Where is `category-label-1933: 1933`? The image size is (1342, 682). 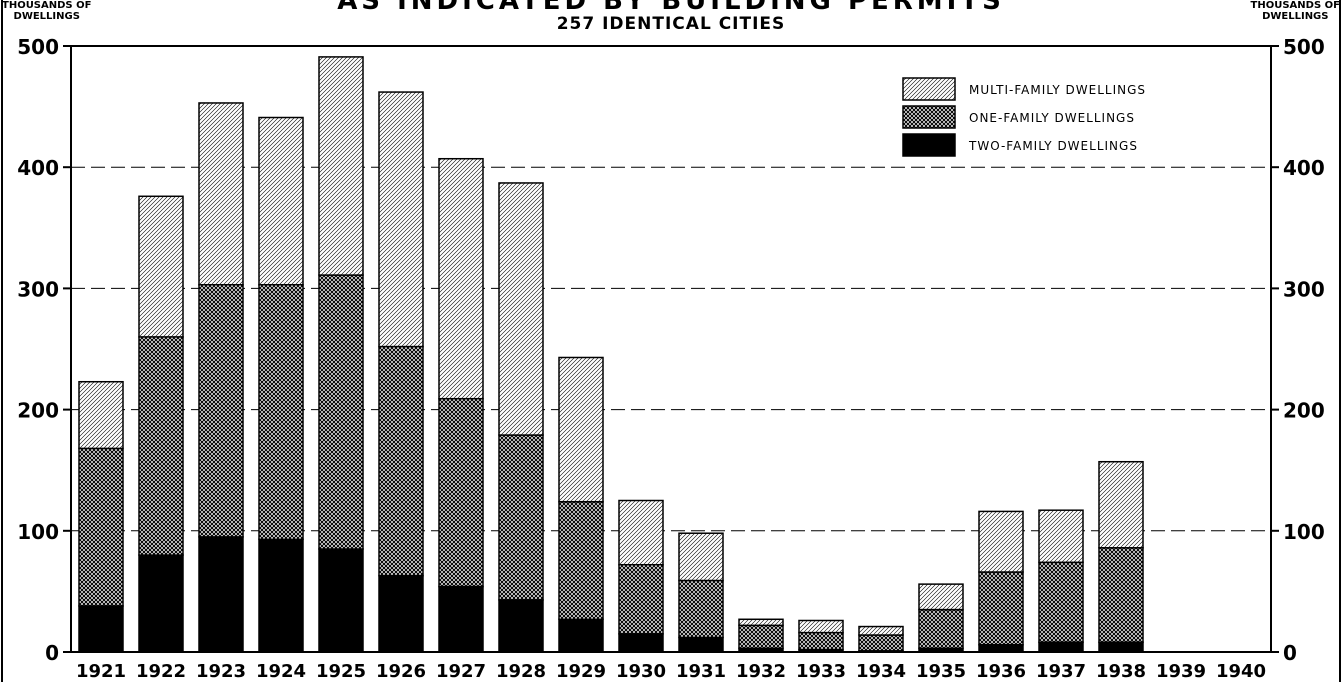 category-label-1933: 1933 is located at coordinates (821, 671).